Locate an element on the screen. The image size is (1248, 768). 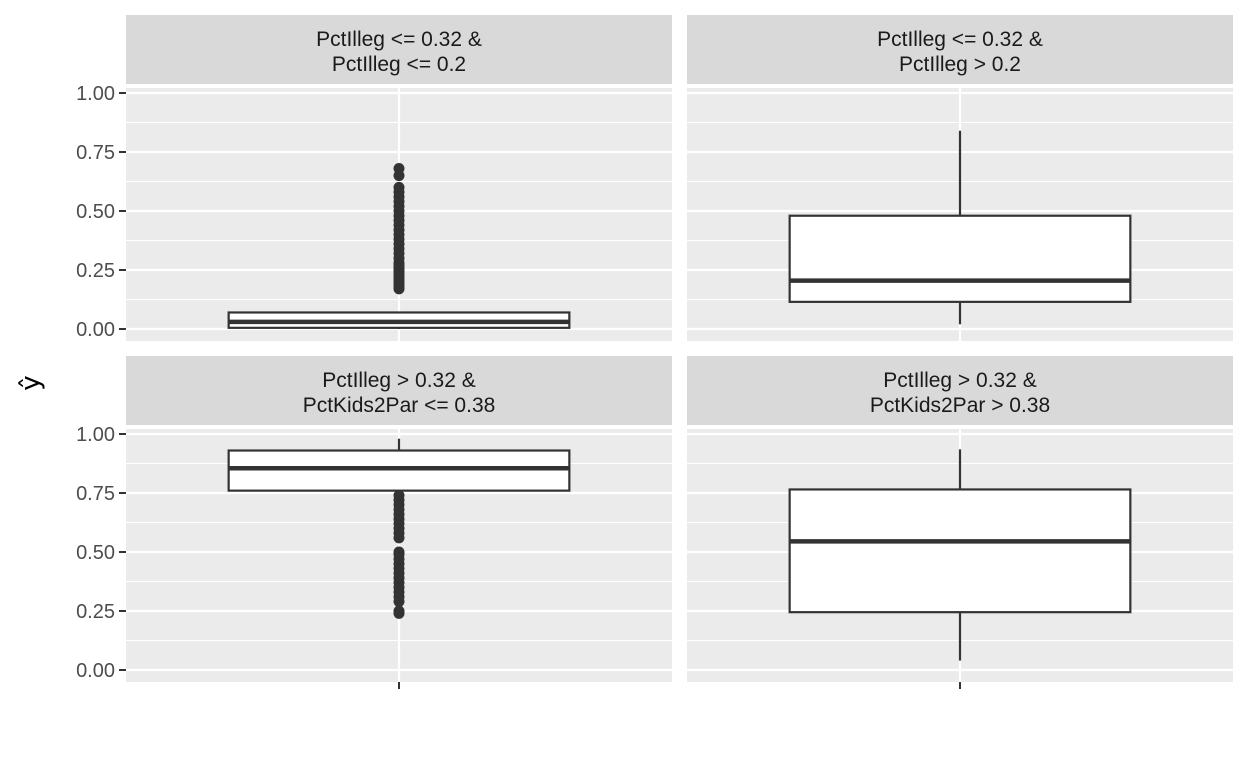
y-axis-label: ŷ is located at coordinates (31, 382).